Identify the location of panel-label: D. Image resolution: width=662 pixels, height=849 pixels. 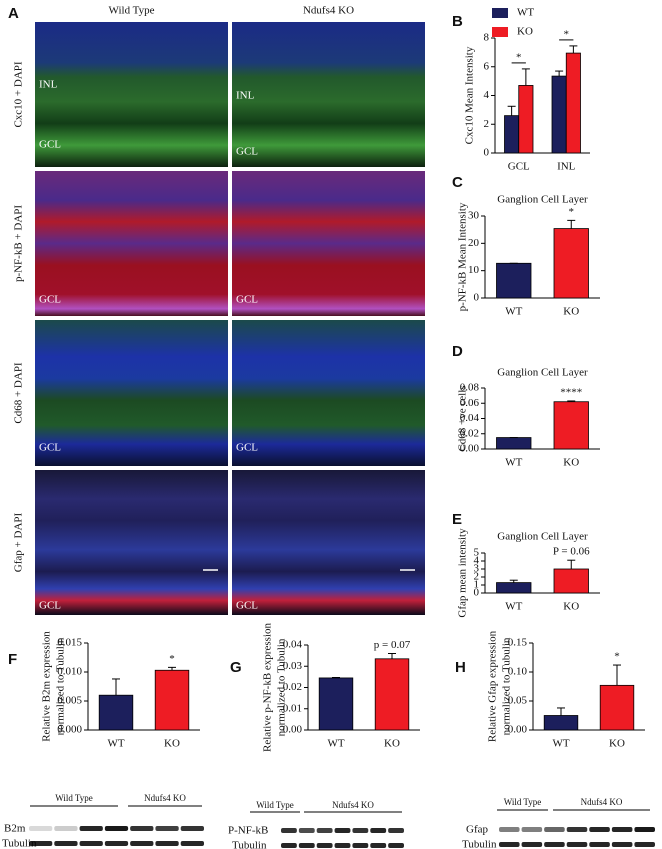
(457, 351).